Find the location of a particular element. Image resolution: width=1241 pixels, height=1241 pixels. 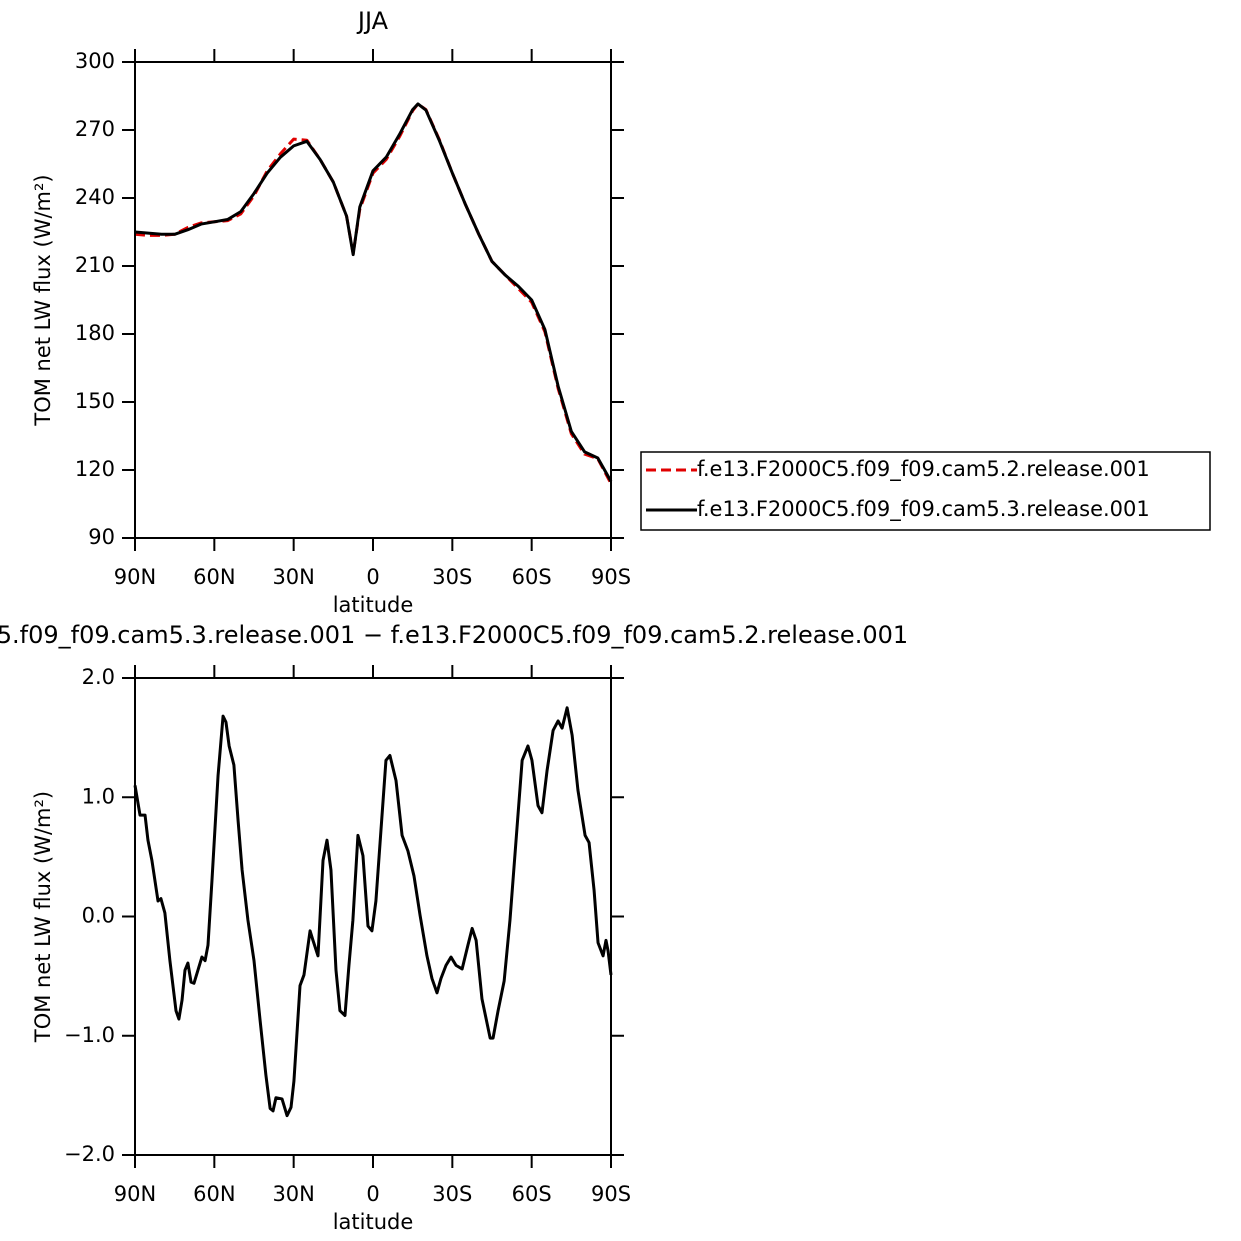

y-tick-label: 0.0 is located at coordinates (98, 916).